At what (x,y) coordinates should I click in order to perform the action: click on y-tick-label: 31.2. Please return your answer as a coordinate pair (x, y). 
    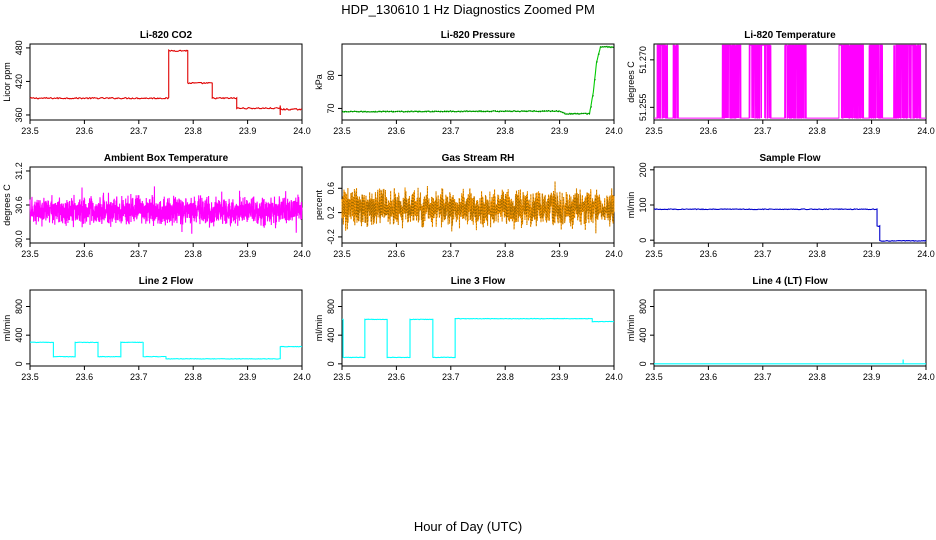
    Looking at the image, I should click on (19, 171).